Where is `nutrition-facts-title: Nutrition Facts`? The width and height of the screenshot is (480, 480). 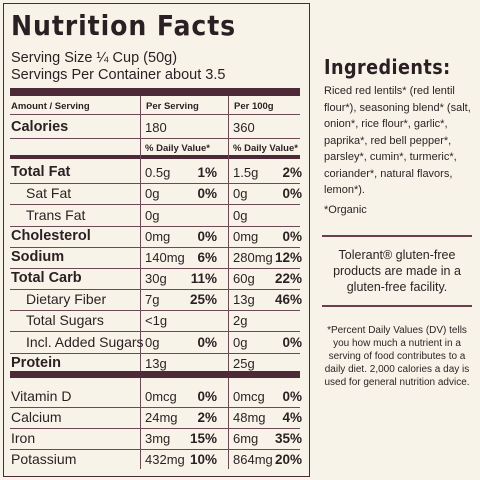
nutrition-facts-title: Nutrition Facts is located at coordinates (124, 25).